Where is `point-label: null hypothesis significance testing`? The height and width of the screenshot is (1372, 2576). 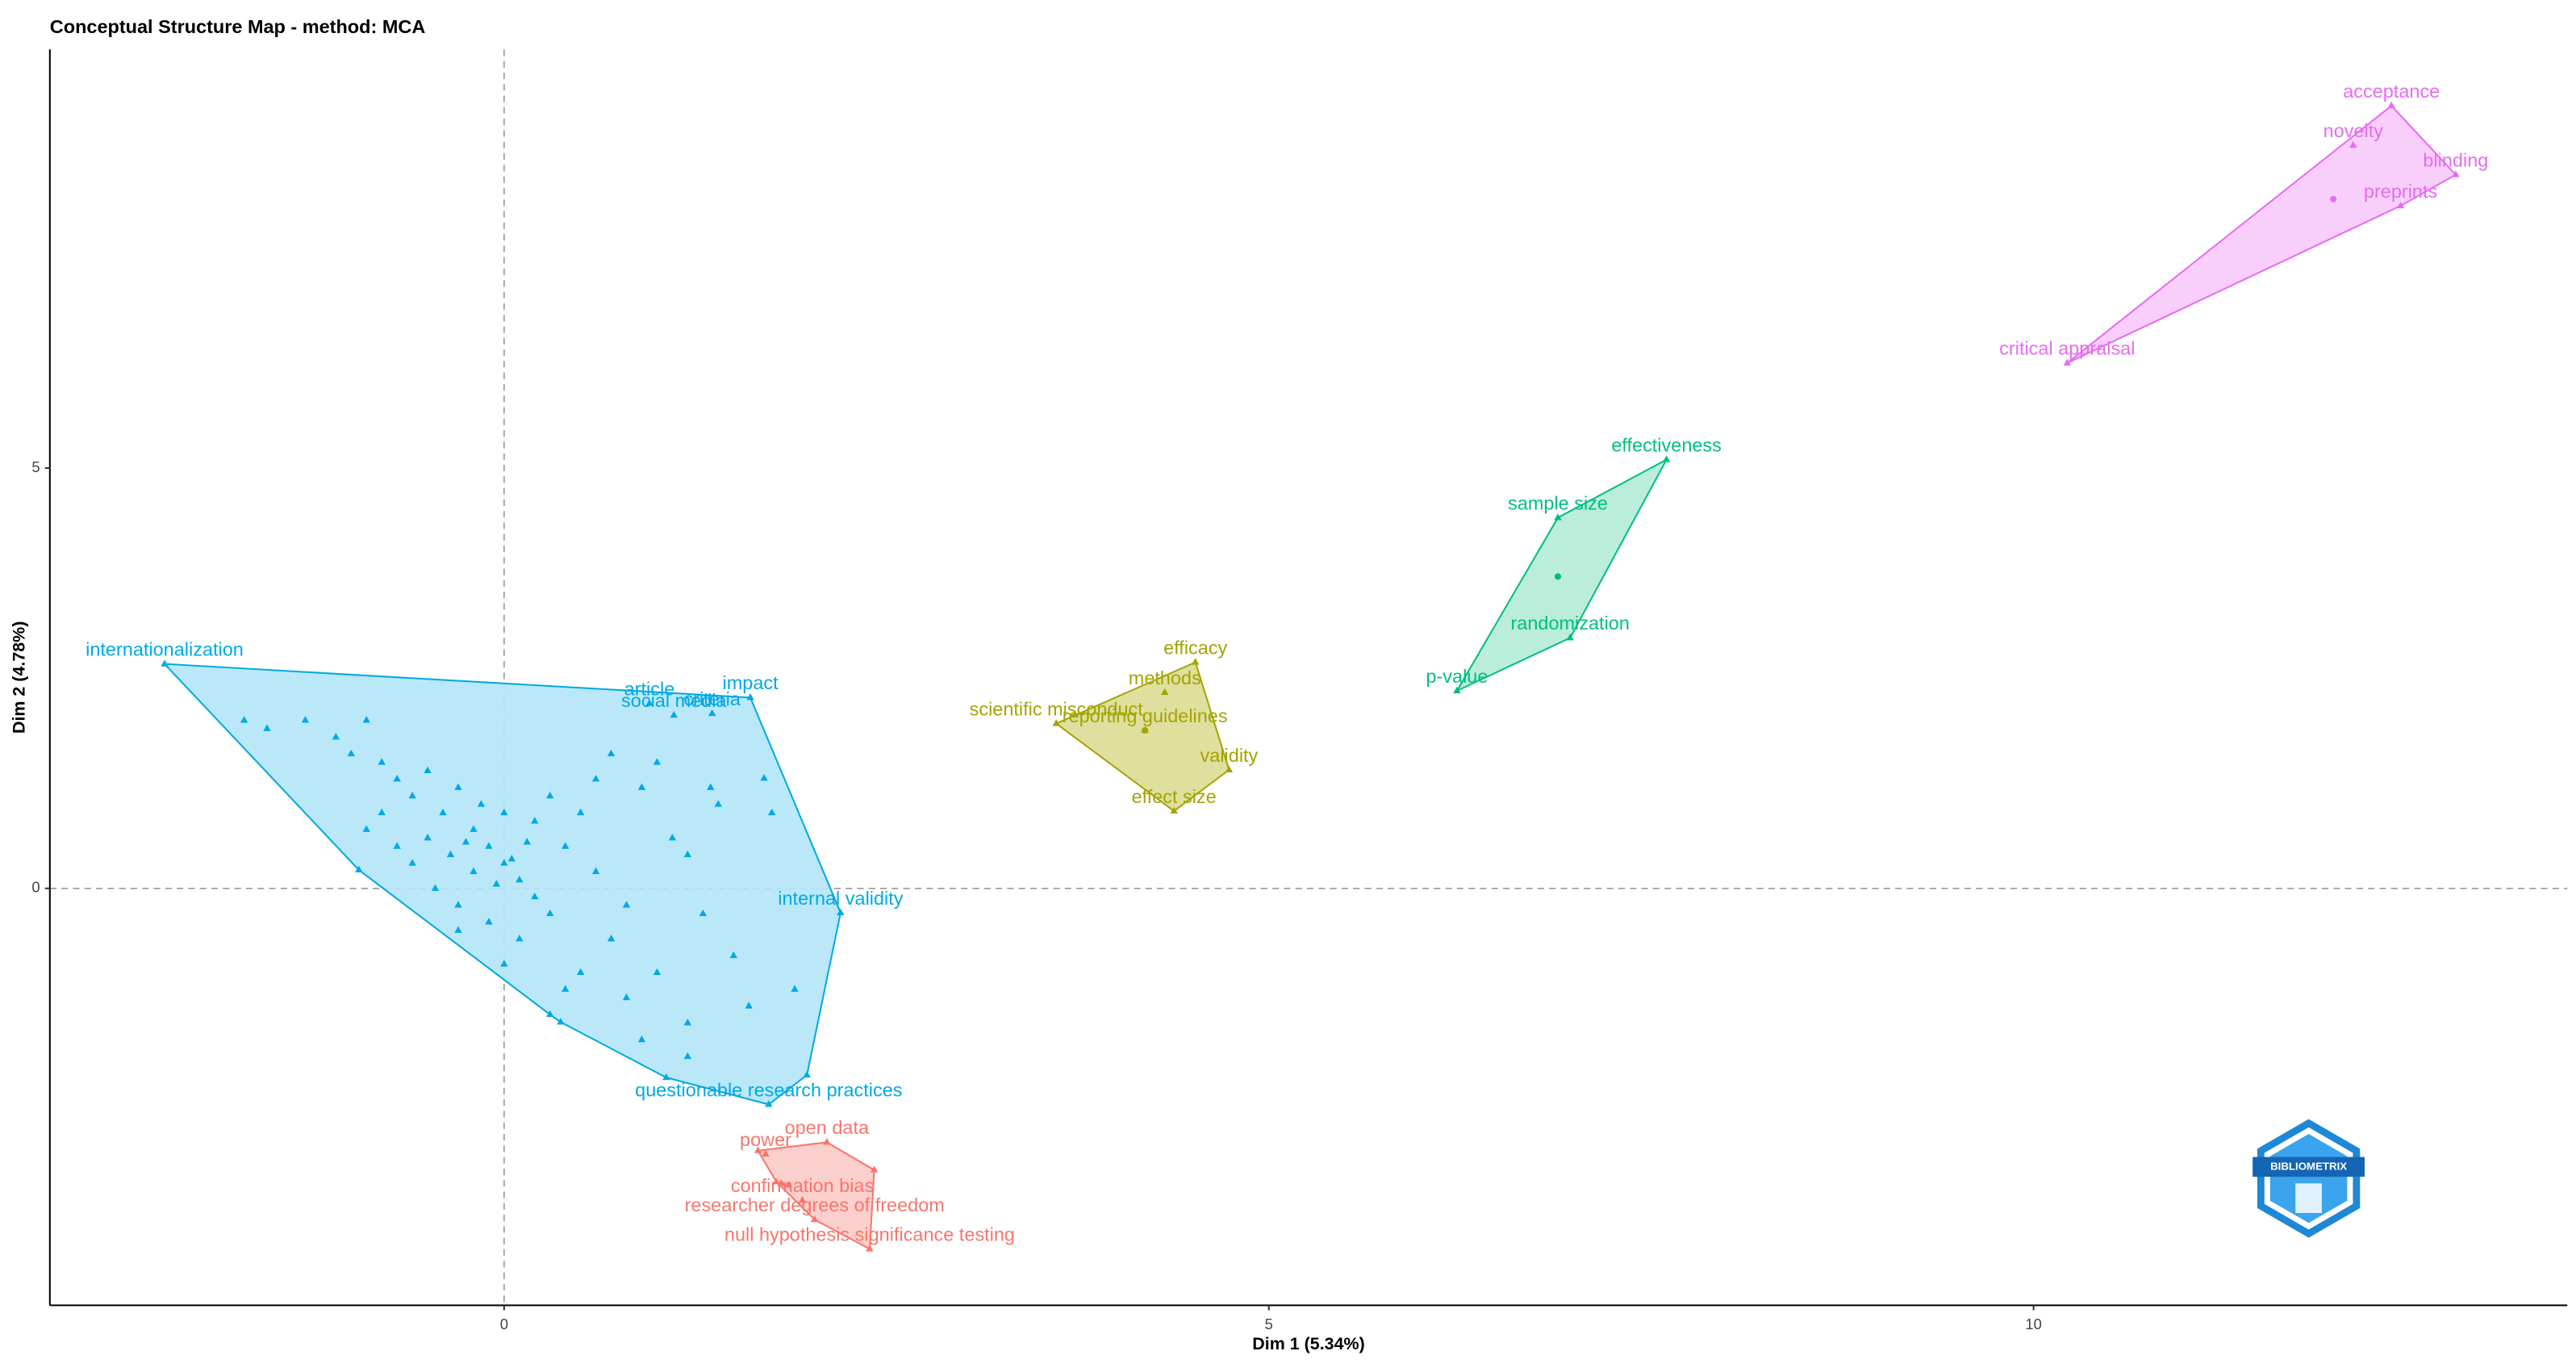
point-label: null hypothesis significance testing is located at coordinates (869, 1234).